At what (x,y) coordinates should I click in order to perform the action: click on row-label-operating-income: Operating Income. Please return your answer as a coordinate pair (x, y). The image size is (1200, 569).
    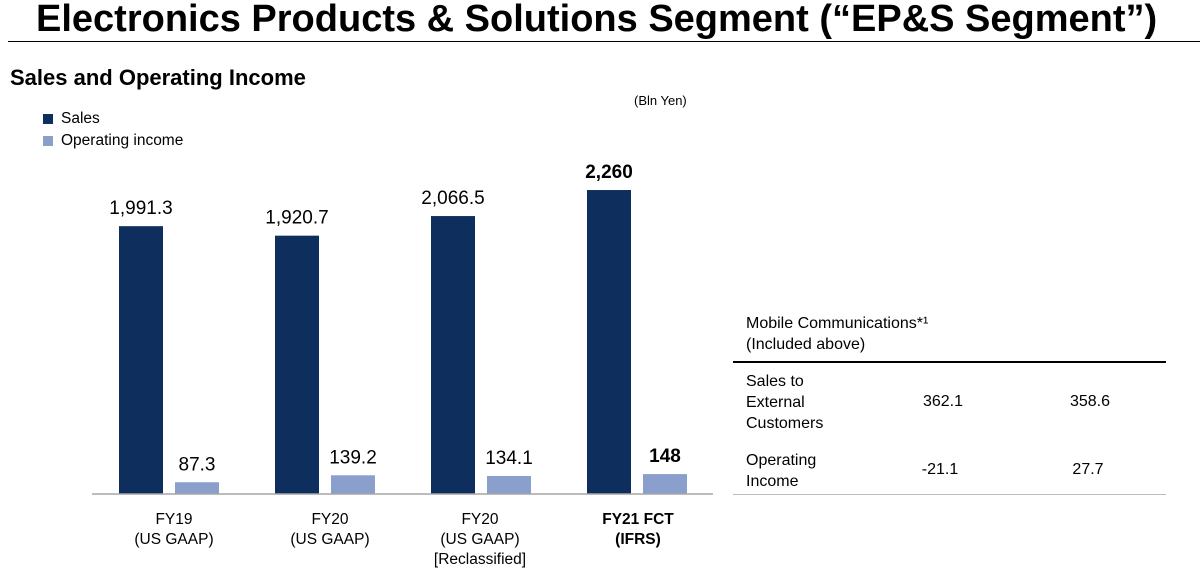
    Looking at the image, I should click on (781, 471).